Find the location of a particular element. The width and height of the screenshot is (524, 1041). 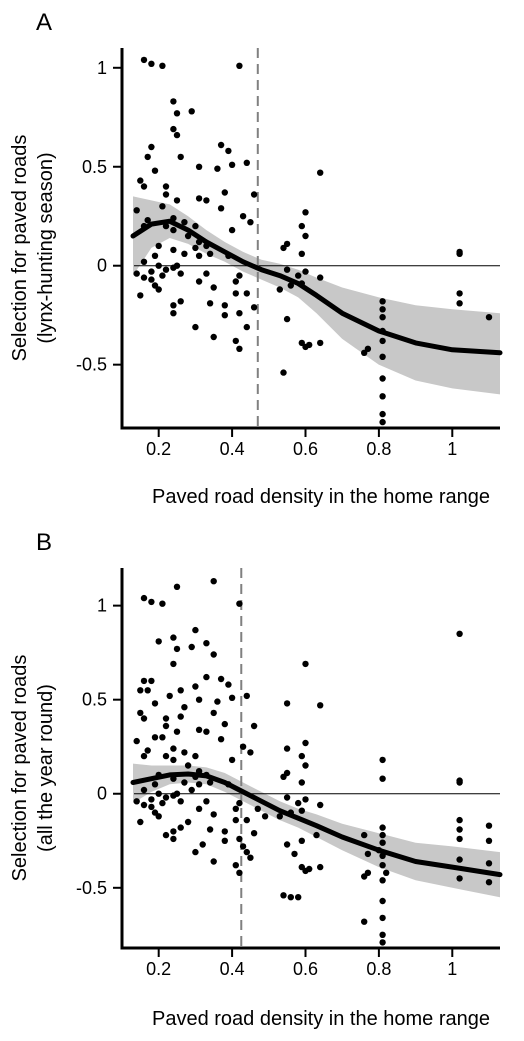

x-tick-label: 0.4 is located at coordinates (232, 449).